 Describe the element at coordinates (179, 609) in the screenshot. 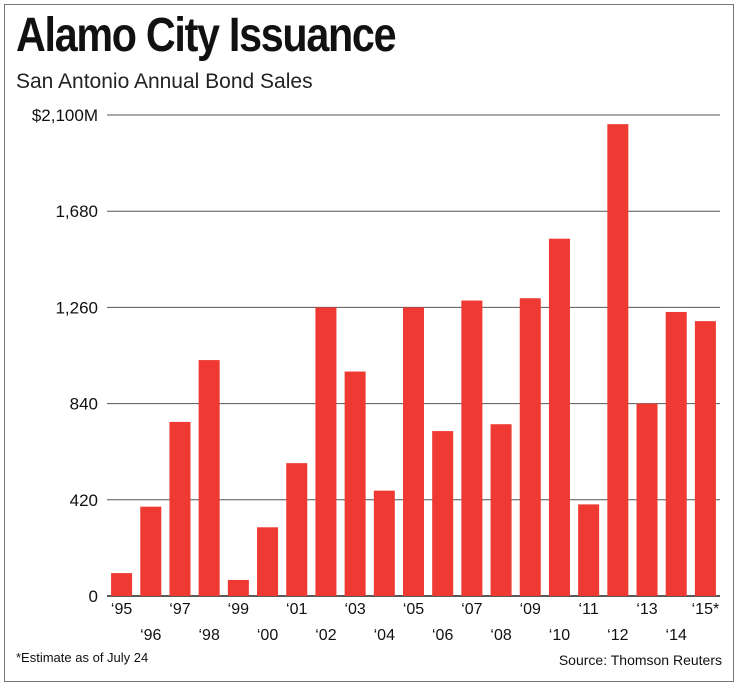

I see `x-tick-label: ‘97` at that location.